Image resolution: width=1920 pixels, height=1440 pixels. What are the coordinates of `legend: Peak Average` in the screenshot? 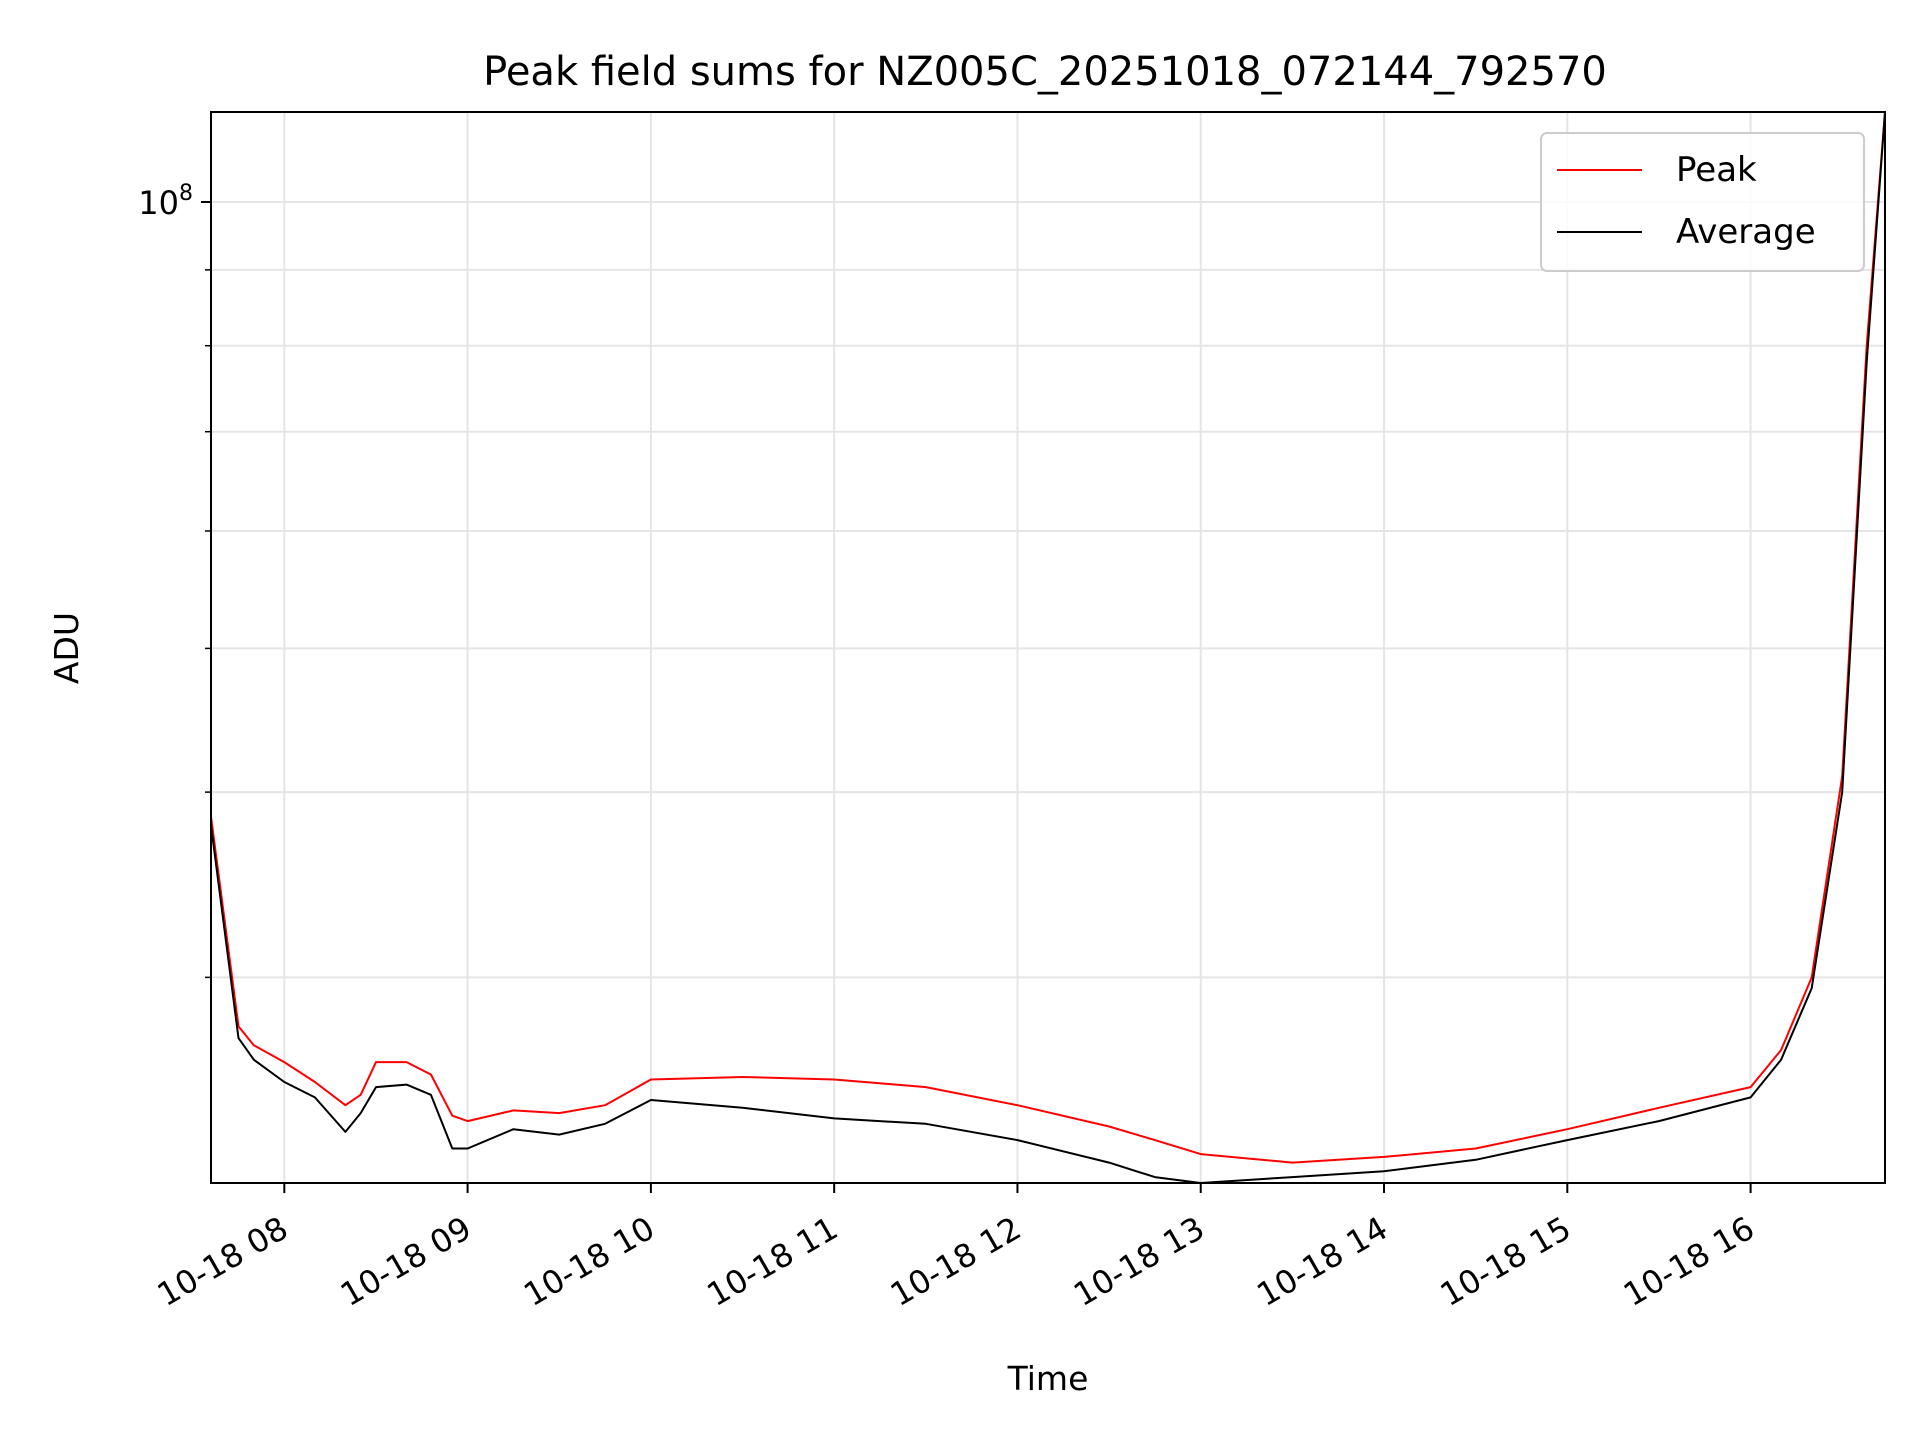 It's located at (1702, 202).